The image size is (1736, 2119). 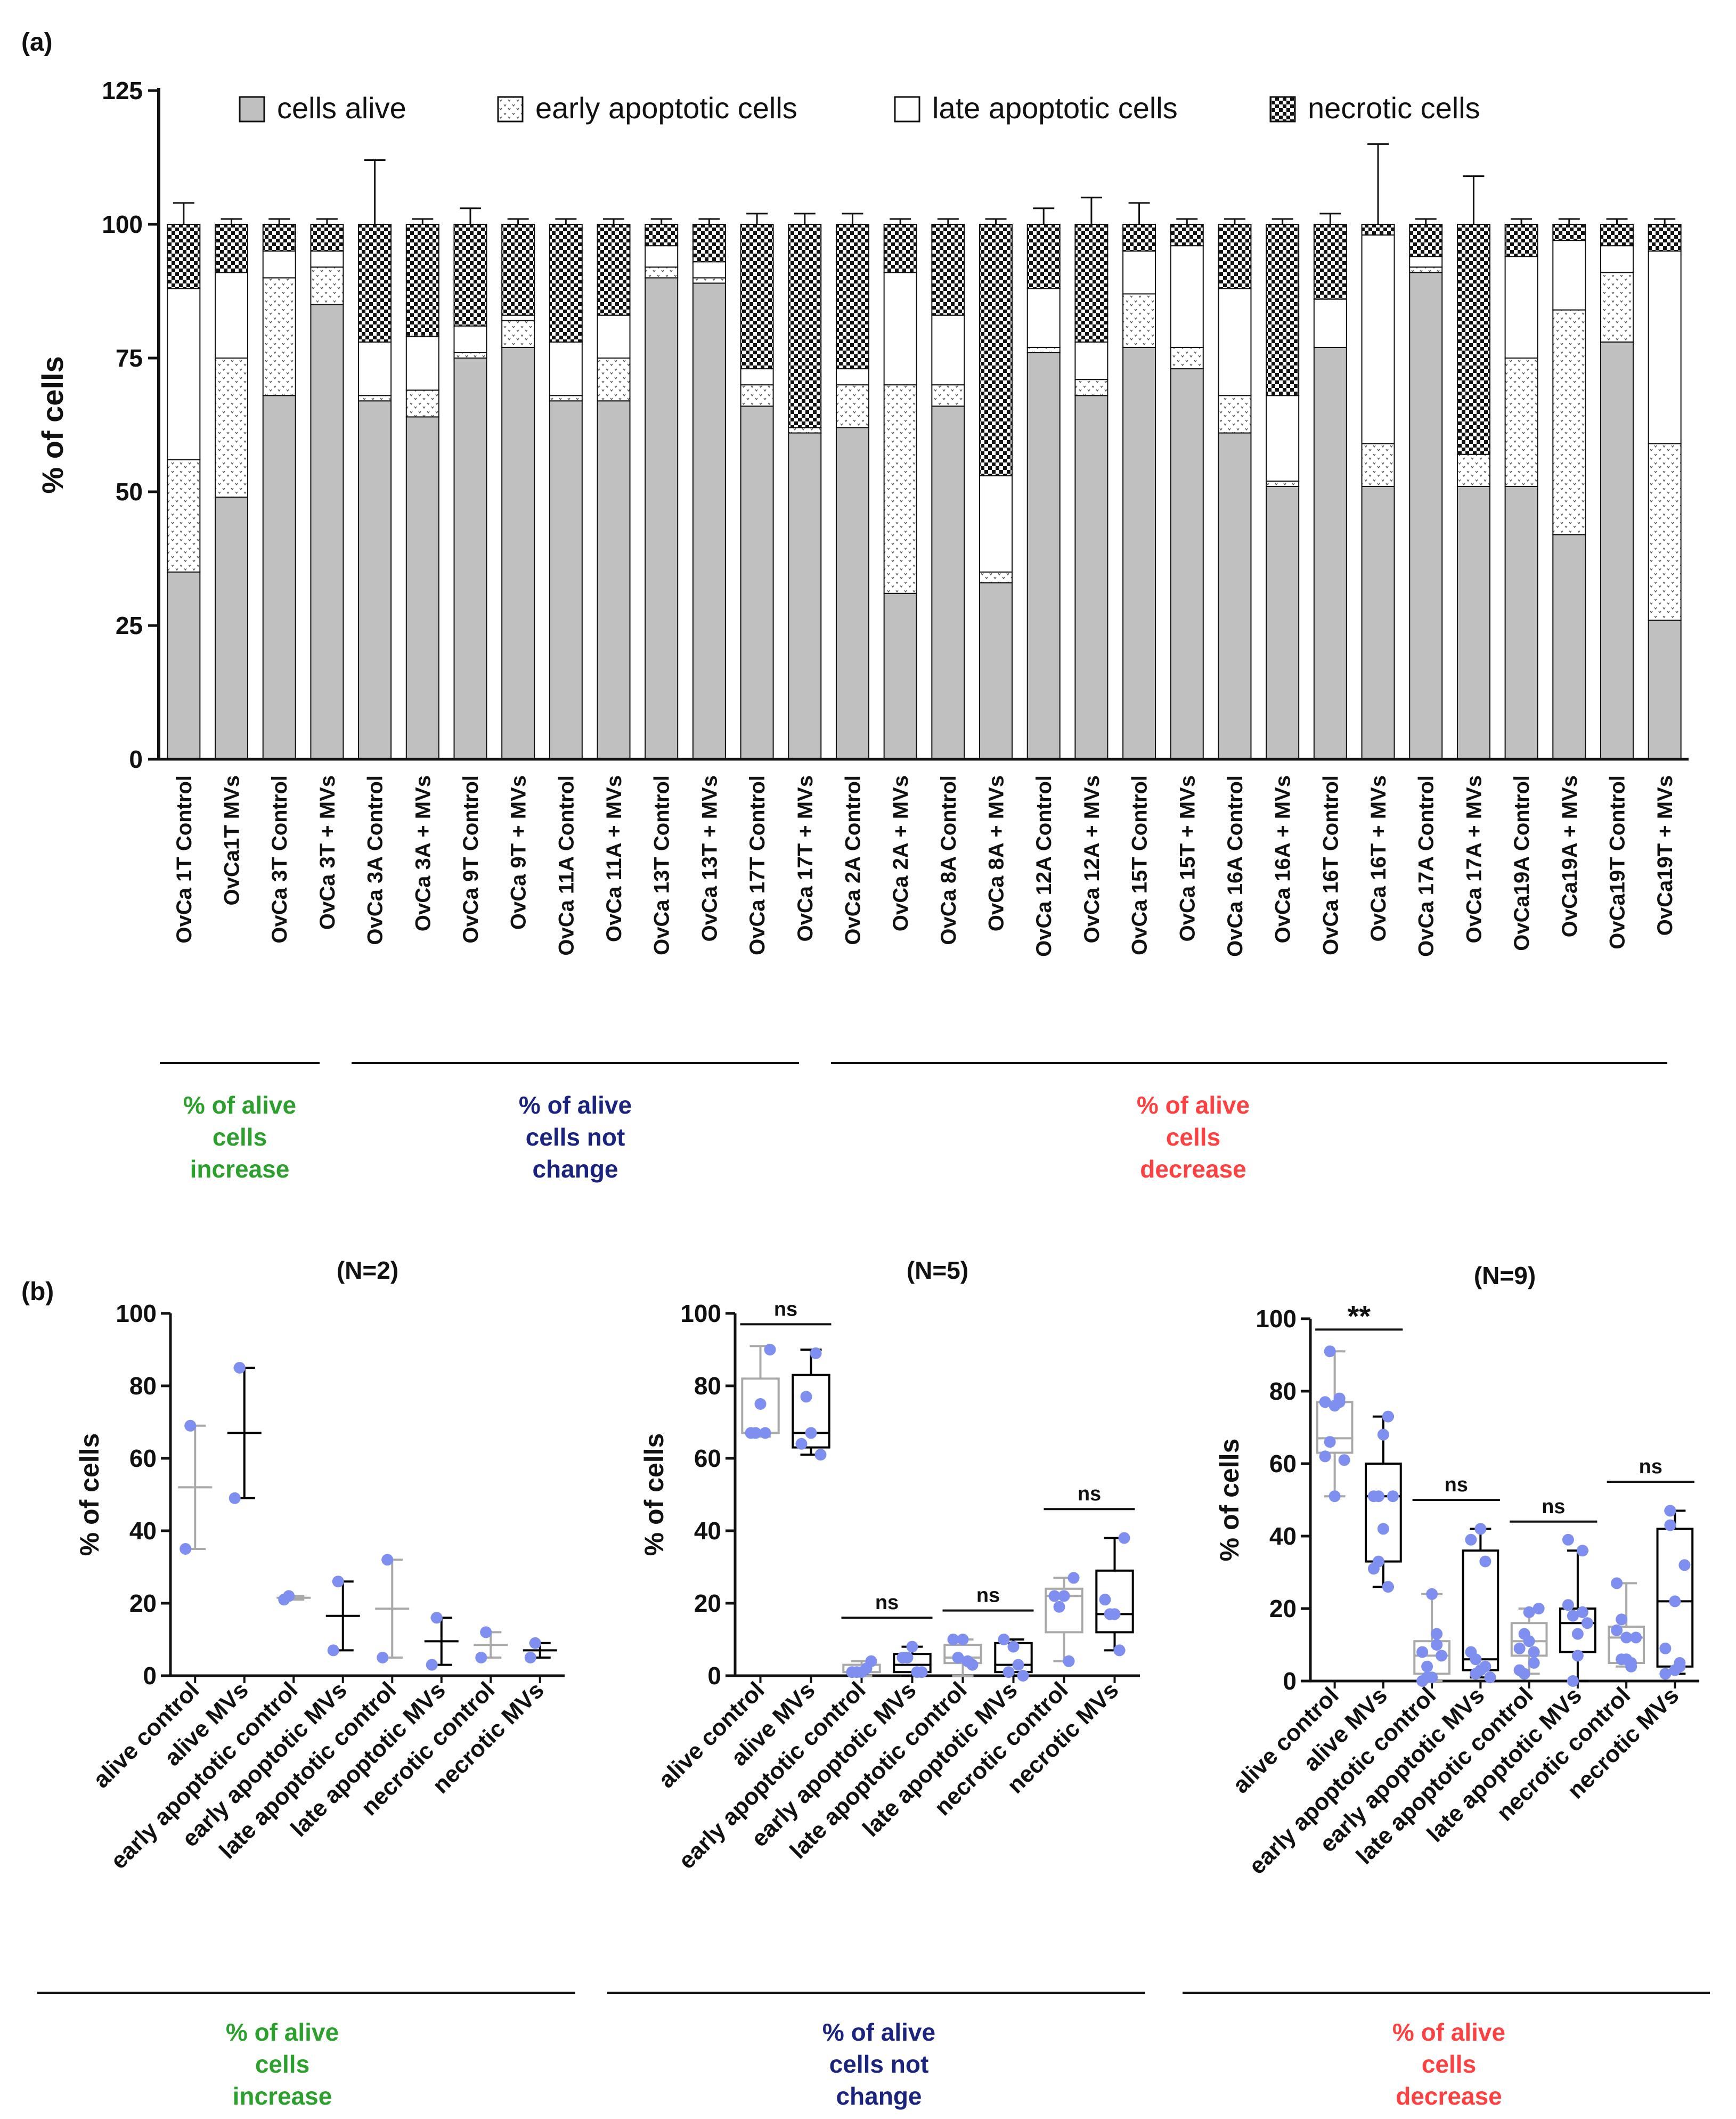 What do you see at coordinates (709, 858) in the screenshot?
I see `x-tick-label-11: OvCa 13T + MVs` at bounding box center [709, 858].